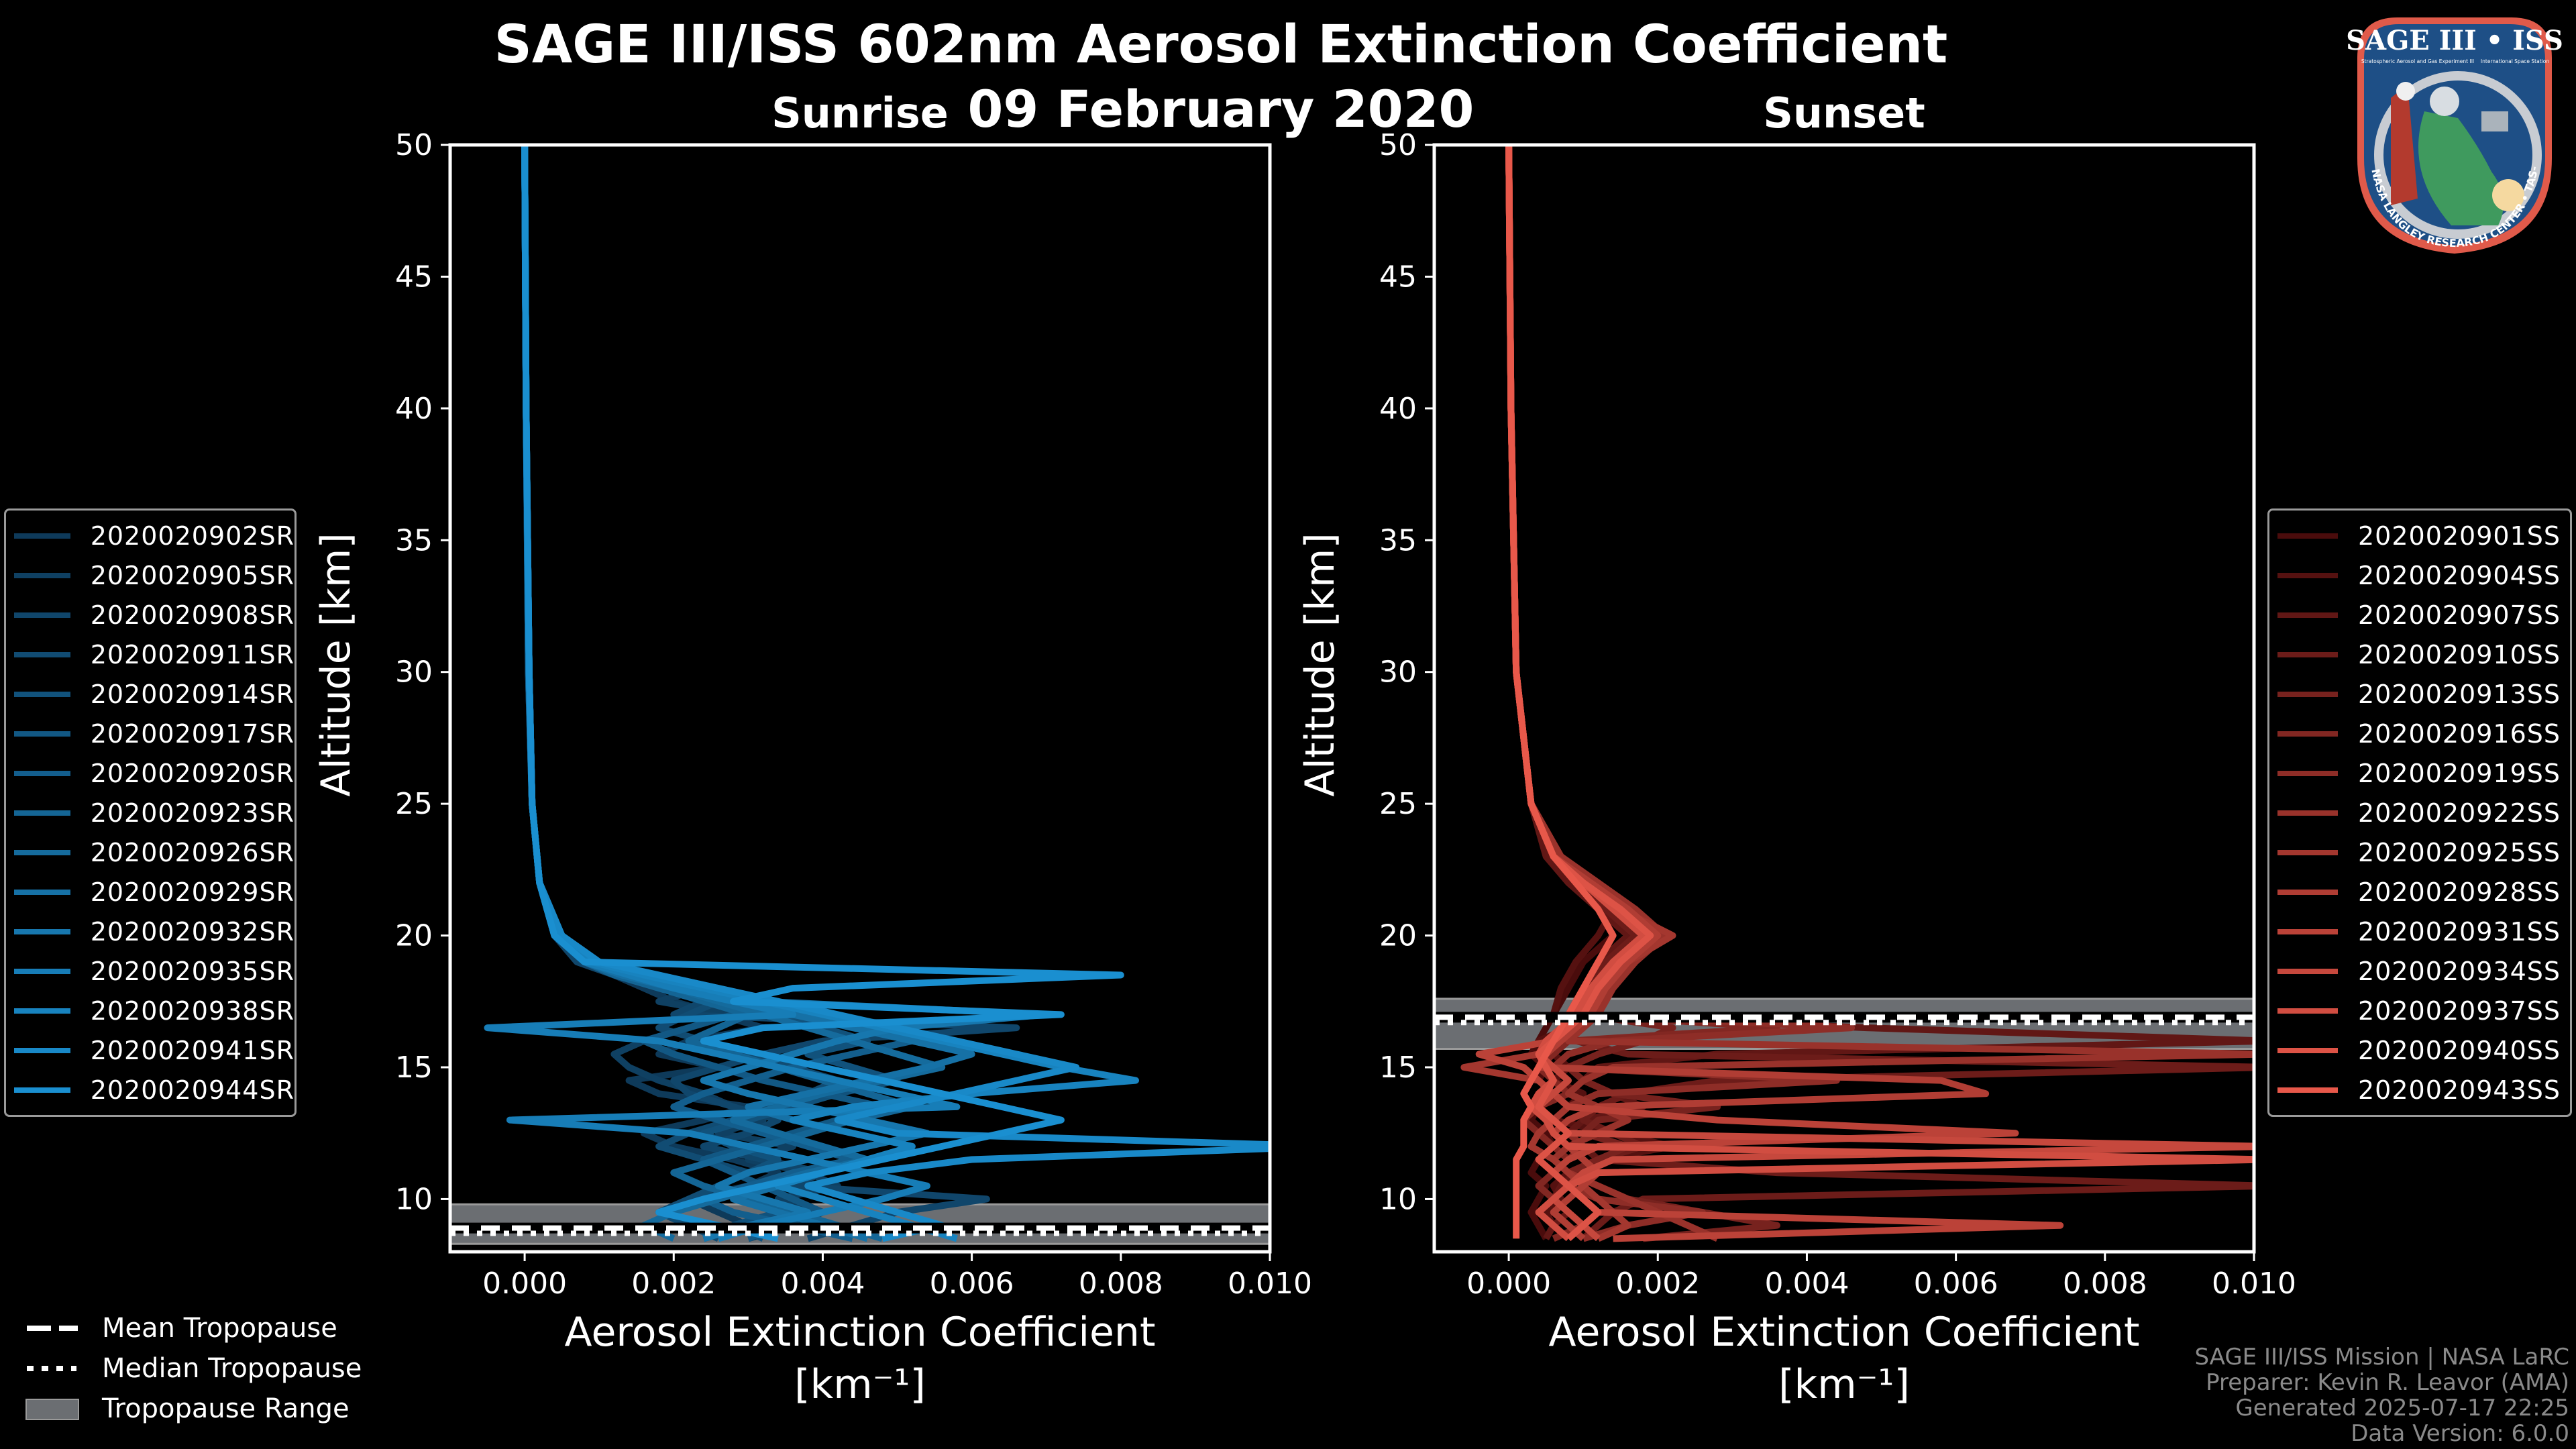 Image resolution: width=2576 pixels, height=1449 pixels. I want to click on x-tick-label: 0.002, so click(673, 1284).